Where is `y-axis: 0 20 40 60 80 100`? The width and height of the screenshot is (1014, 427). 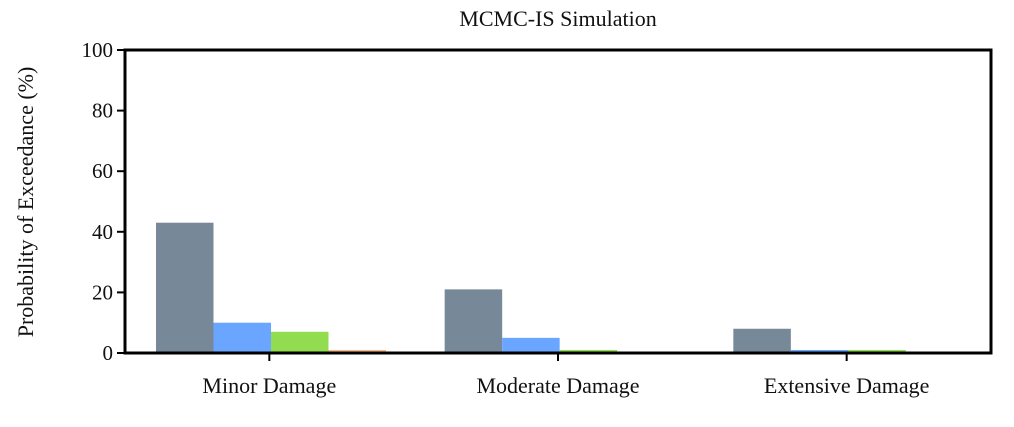 y-axis: 0 20 40 60 80 100 is located at coordinates (103, 201).